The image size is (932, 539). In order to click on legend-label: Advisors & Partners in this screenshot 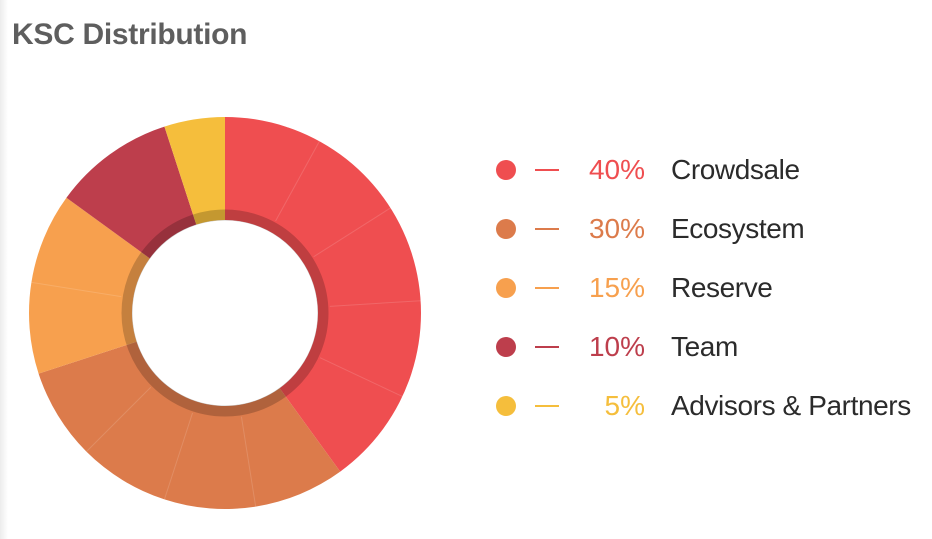, I will do `click(791, 405)`.